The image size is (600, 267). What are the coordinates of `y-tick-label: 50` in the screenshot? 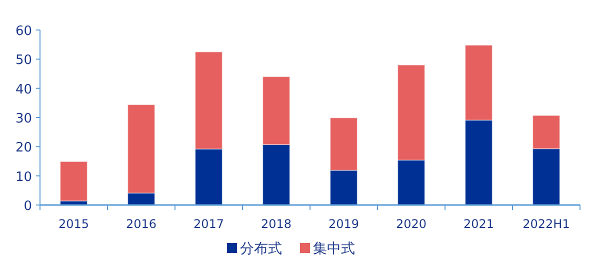 It's located at (23, 60).